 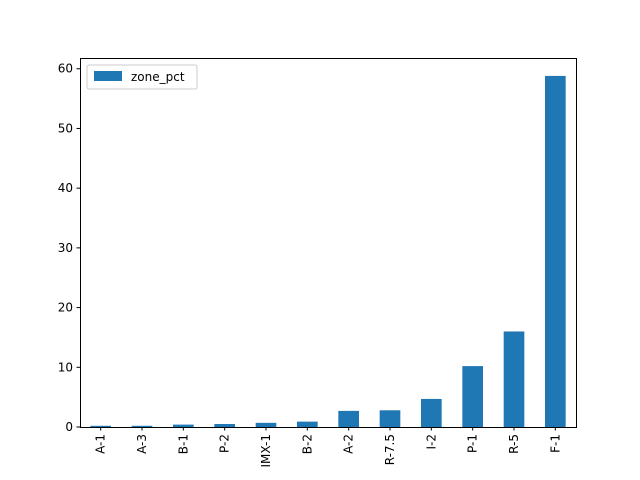 I want to click on x-tick-label-A-3: A-3, so click(x=142, y=444).